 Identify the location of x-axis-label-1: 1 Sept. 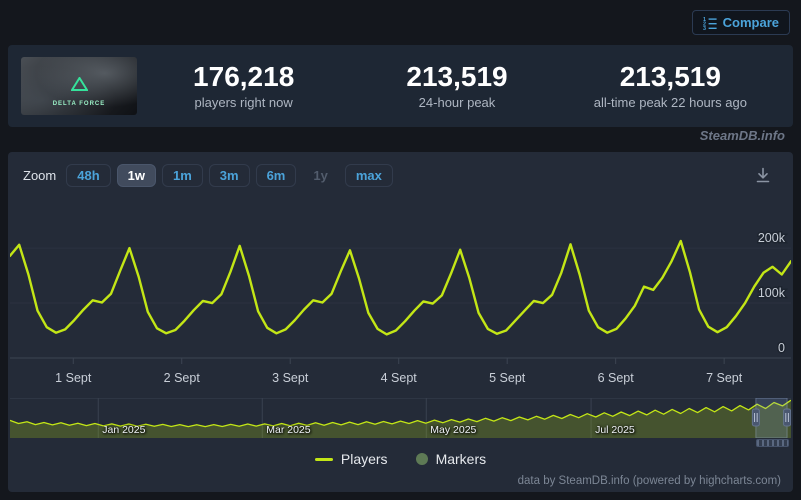
(73, 378).